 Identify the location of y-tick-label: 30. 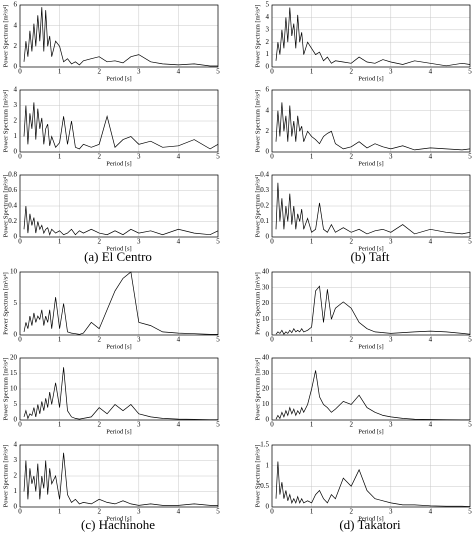
(266, 373).